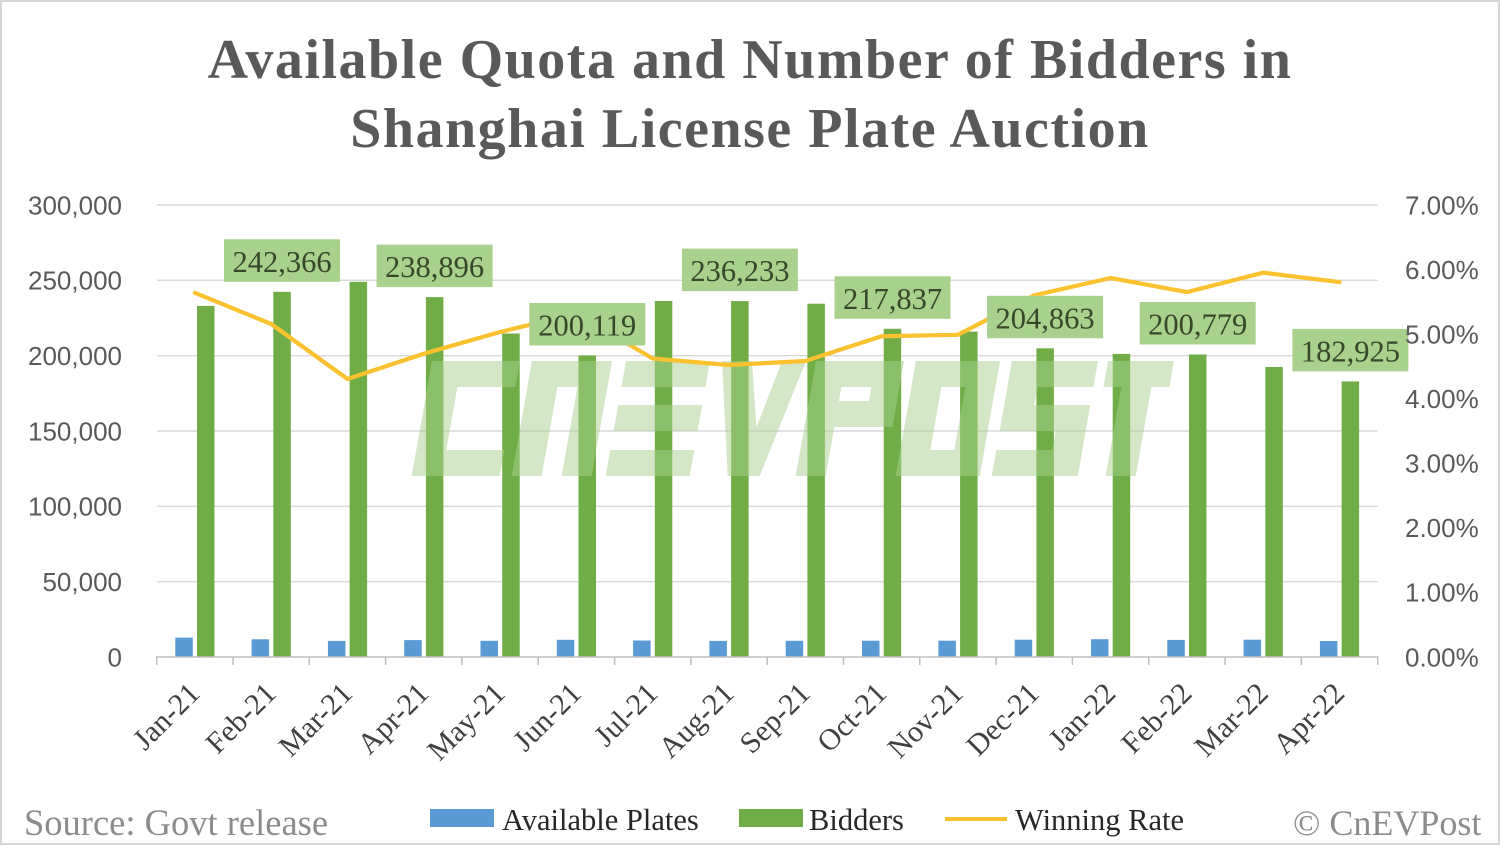 The height and width of the screenshot is (845, 1500). Describe the element at coordinates (393, 719) in the screenshot. I see `svg-text: Apr-21` at that location.